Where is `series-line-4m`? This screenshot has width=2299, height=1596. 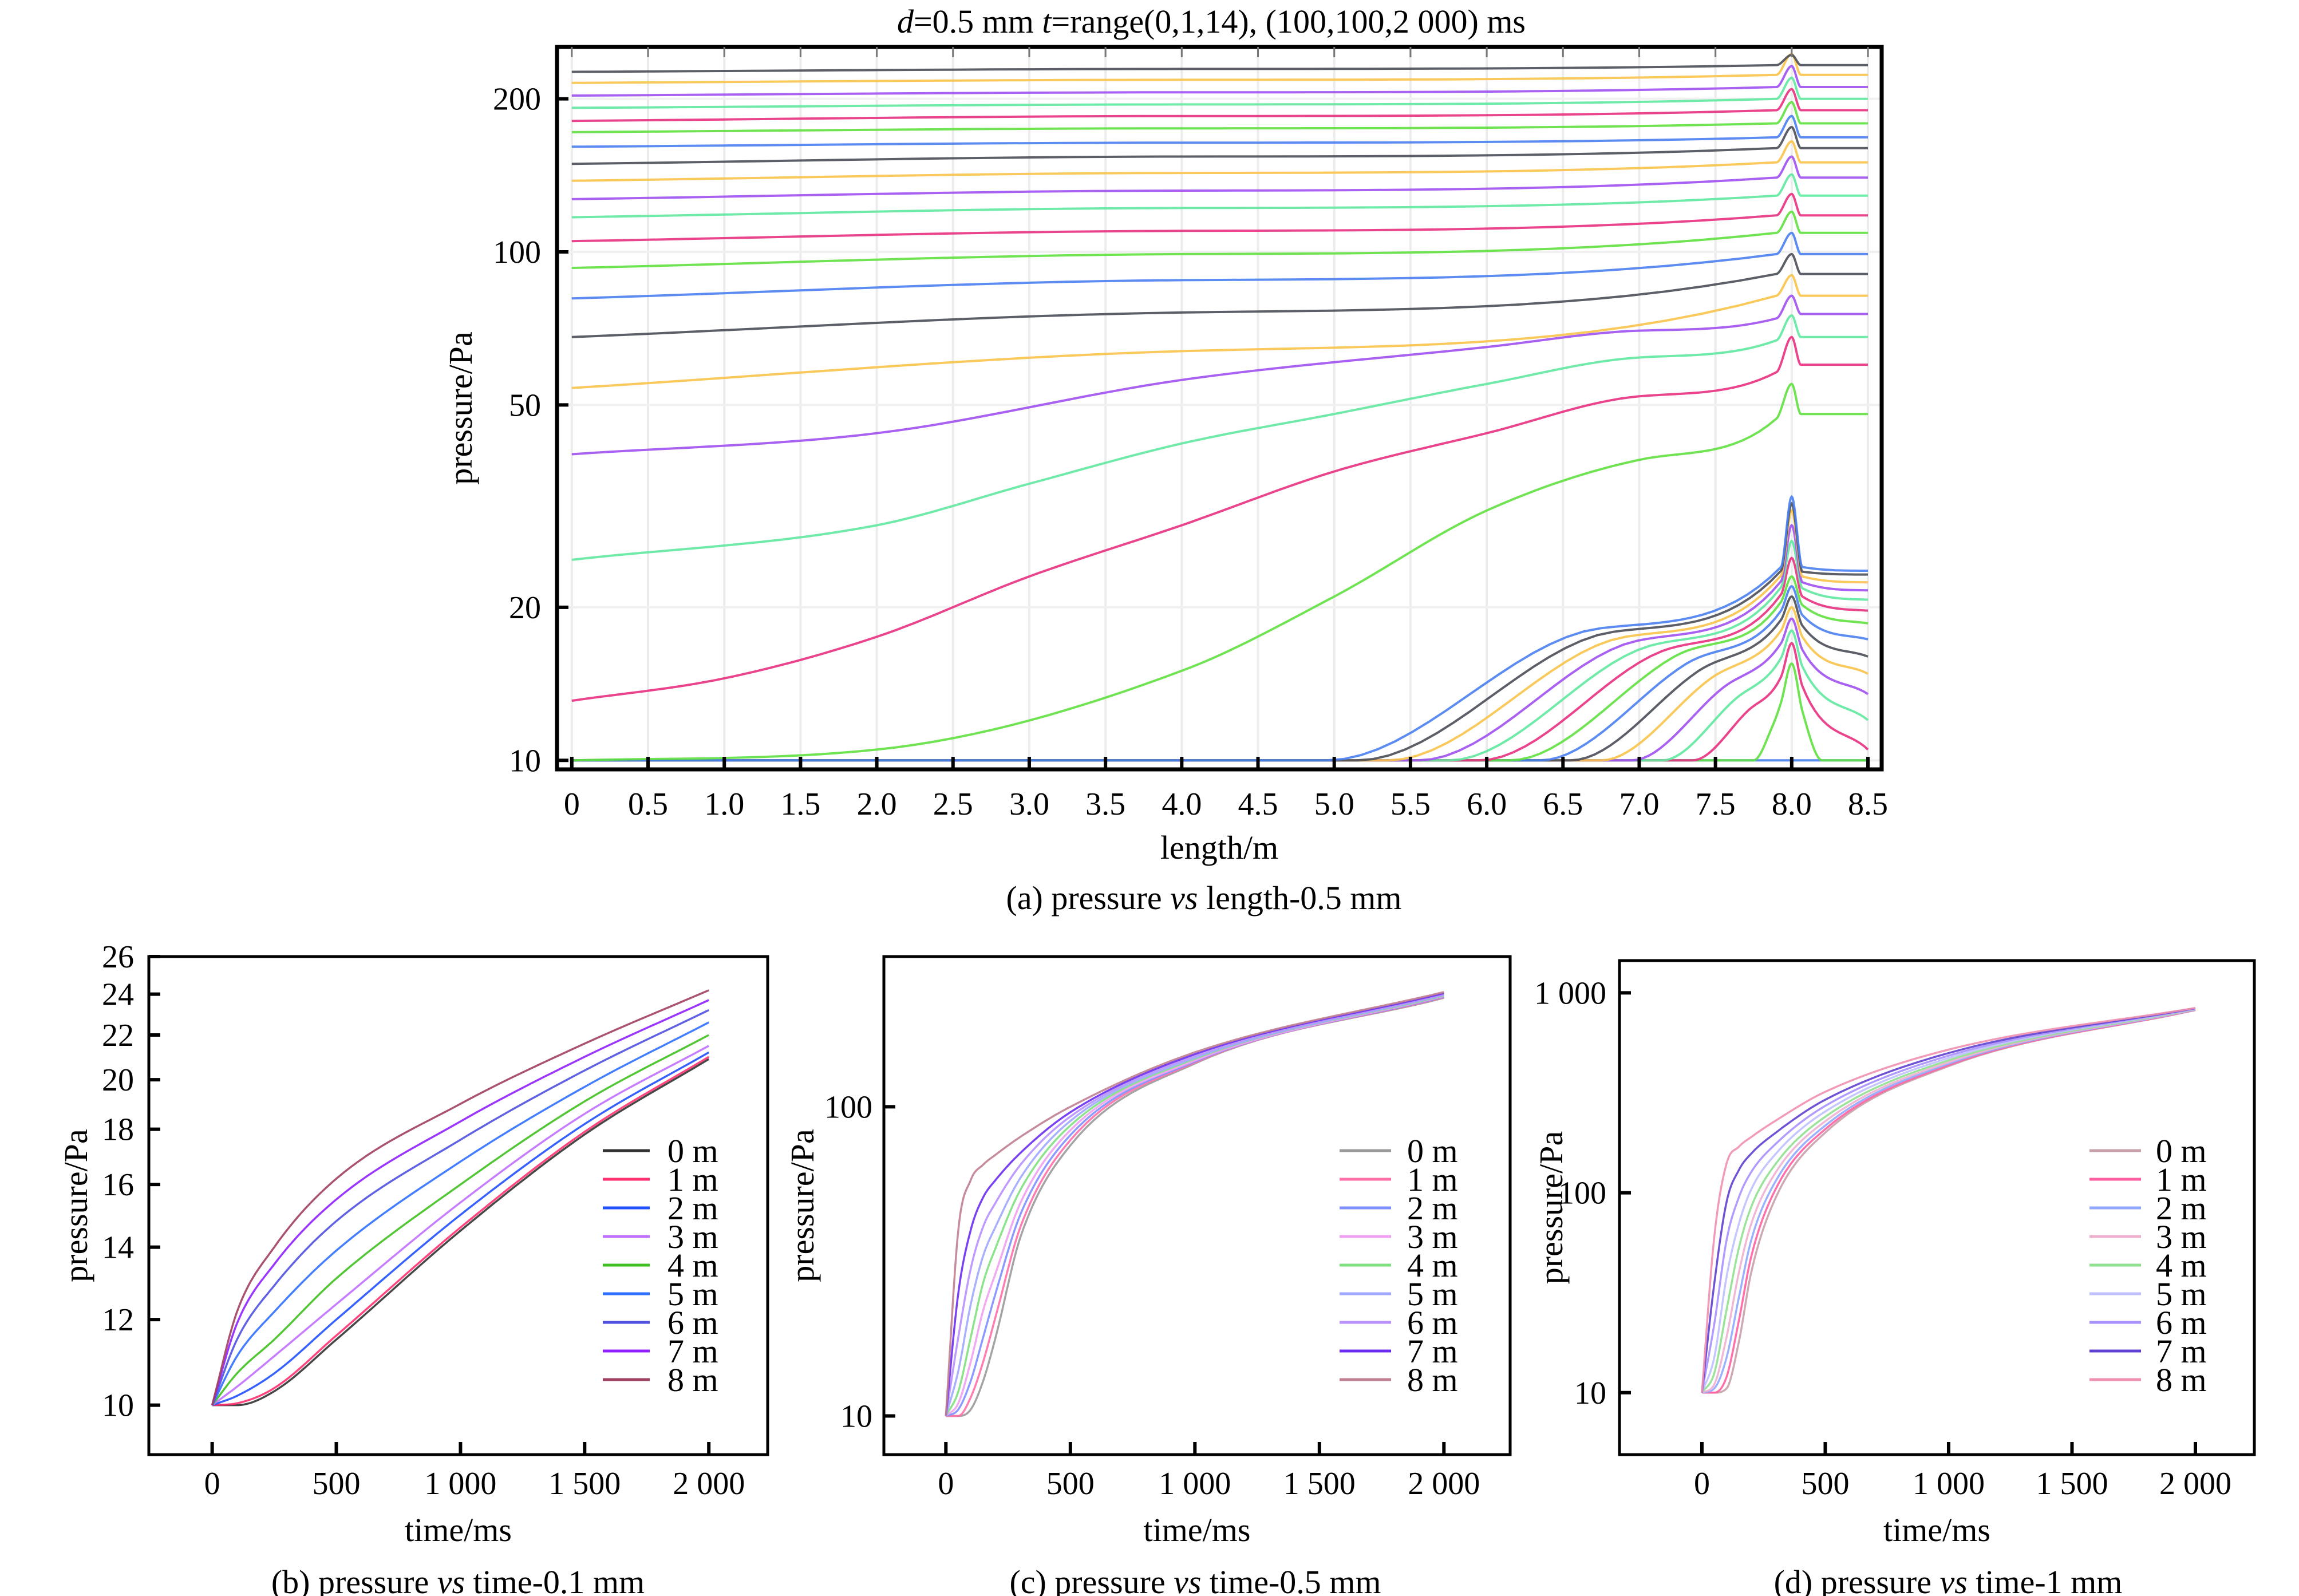 series-line-4m is located at coordinates (460, 1220).